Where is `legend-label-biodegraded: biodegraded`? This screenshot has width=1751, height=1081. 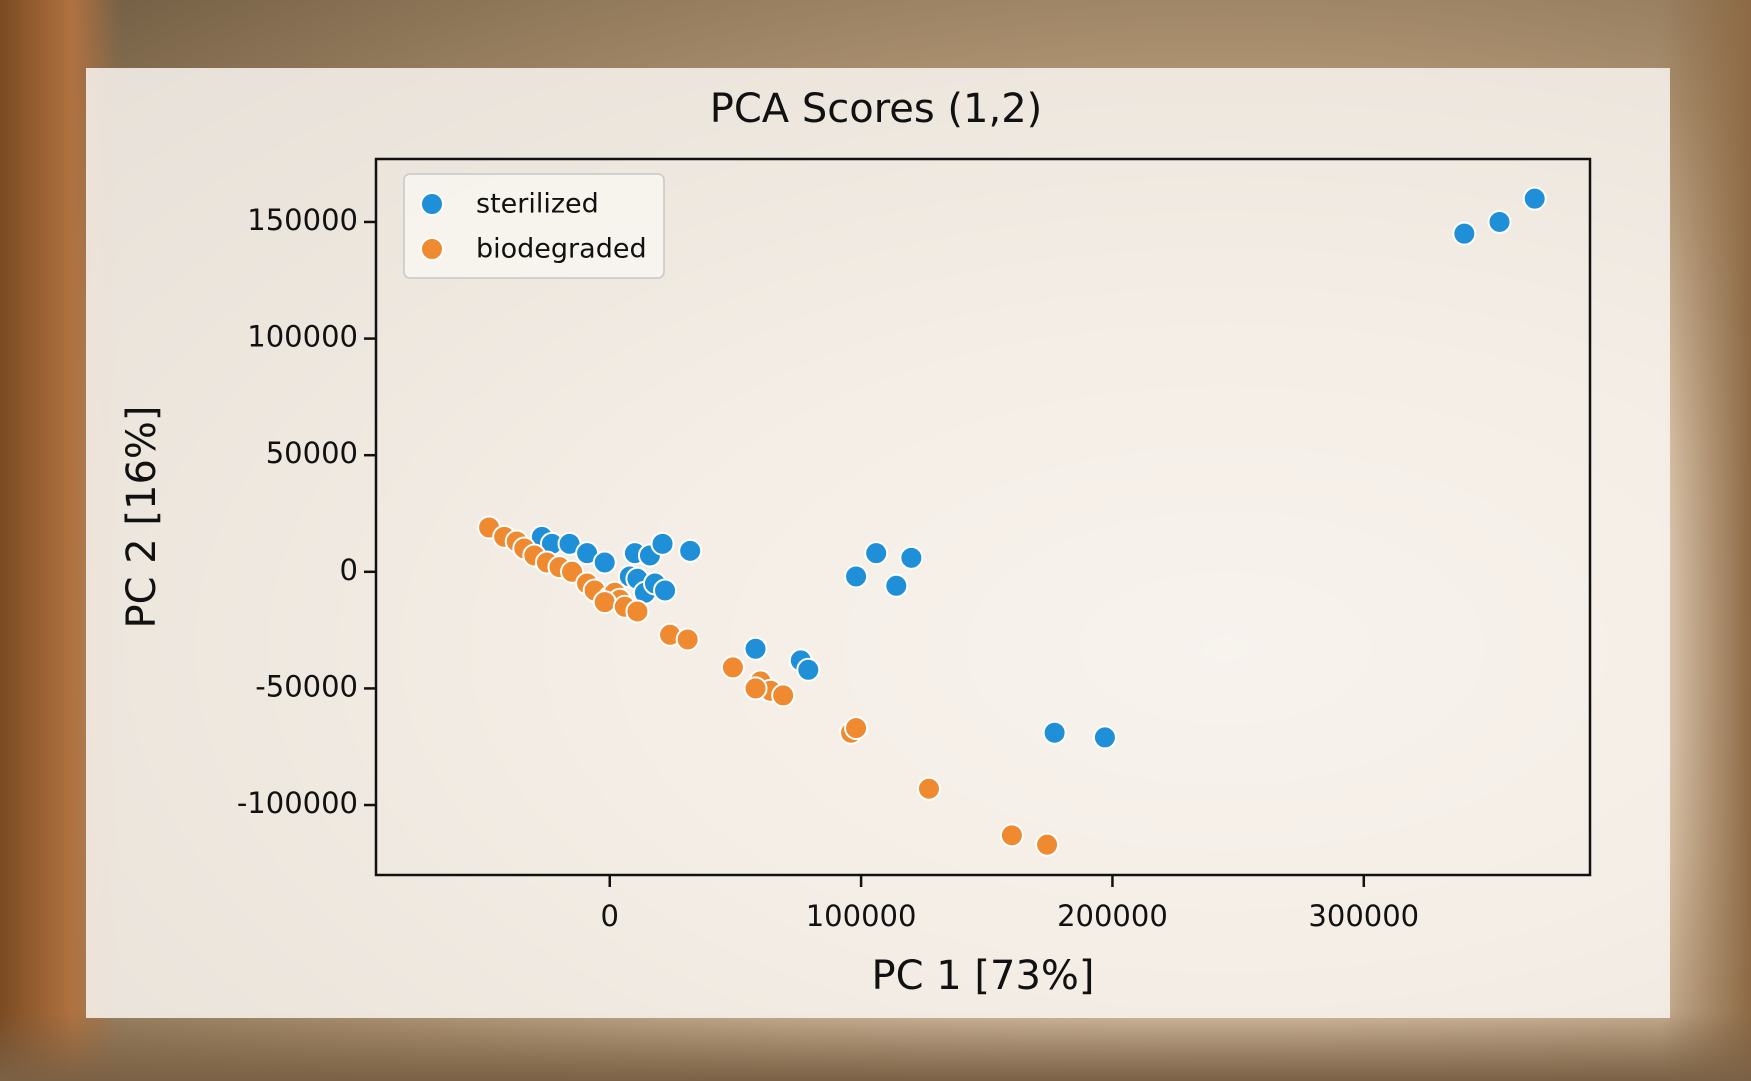
legend-label-biodegraded: biodegraded is located at coordinates (561, 249).